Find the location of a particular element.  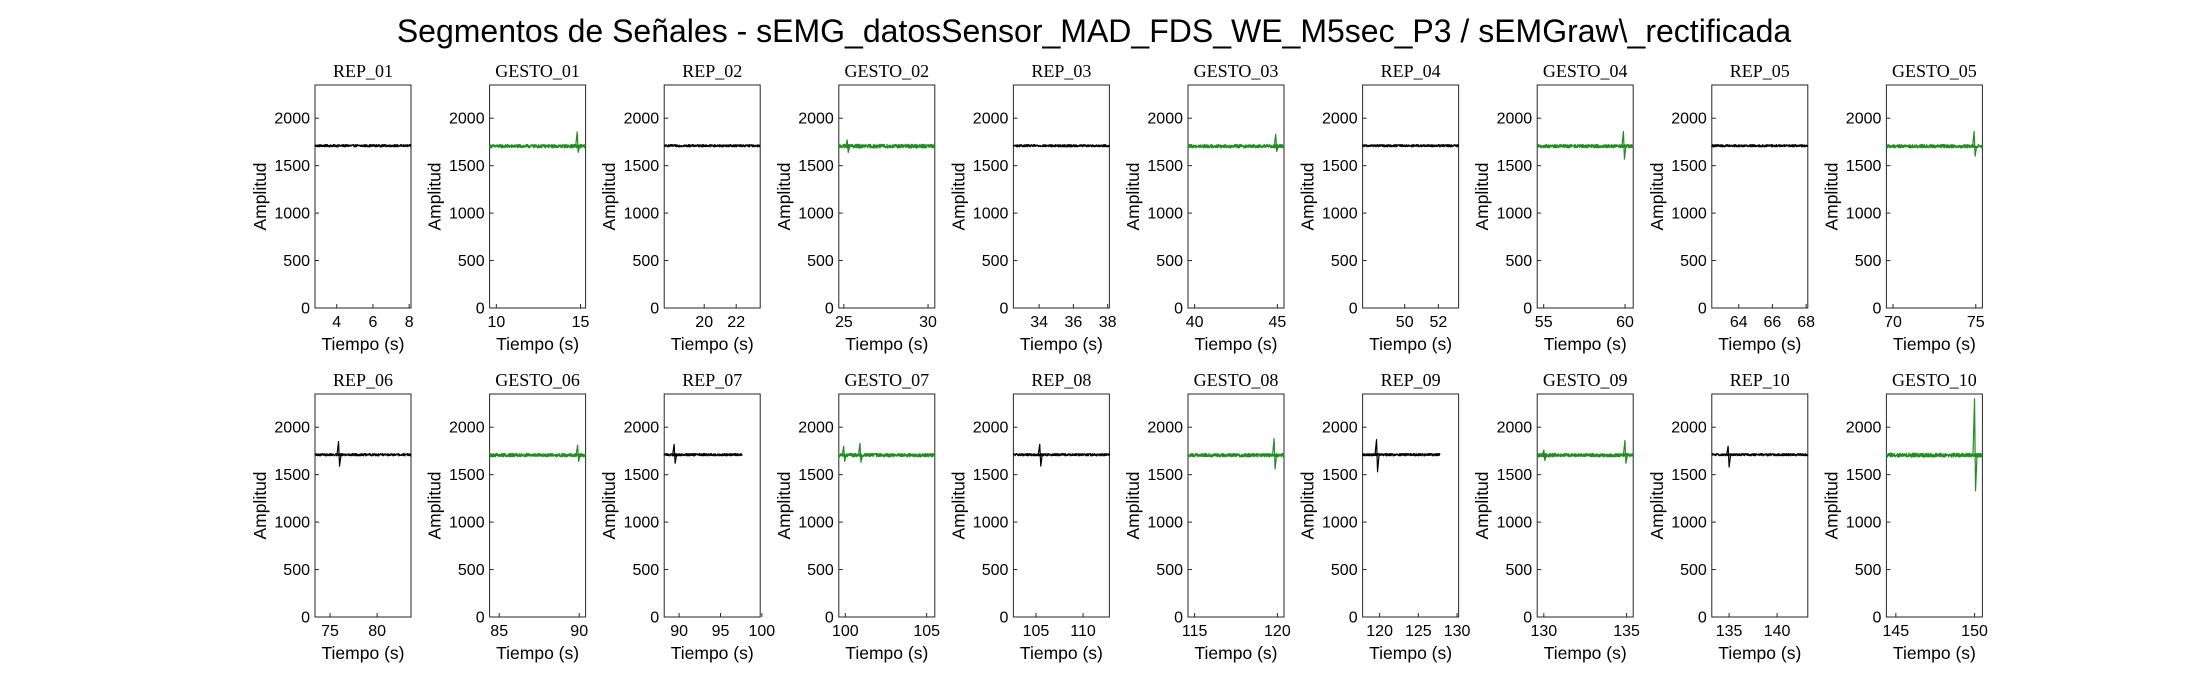

subplot-title: GESTO_01 is located at coordinates (537, 71).